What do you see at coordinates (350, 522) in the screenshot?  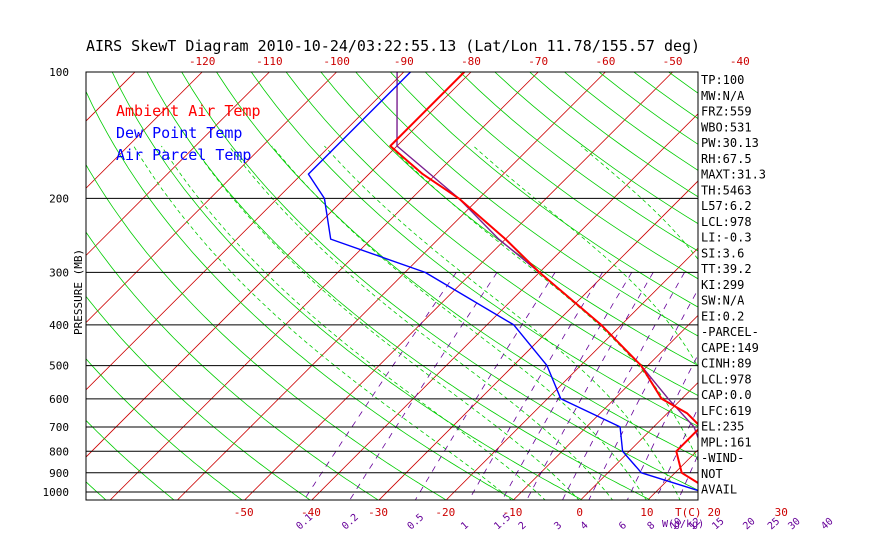 I see `mixing-ratio-label: 0.2` at bounding box center [350, 522].